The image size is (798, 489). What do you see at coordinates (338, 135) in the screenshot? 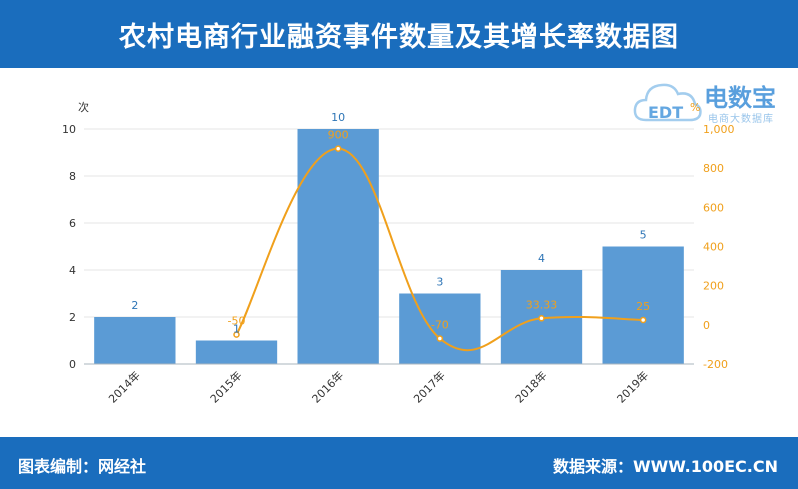
I see `line-value-label: 900` at bounding box center [338, 135].